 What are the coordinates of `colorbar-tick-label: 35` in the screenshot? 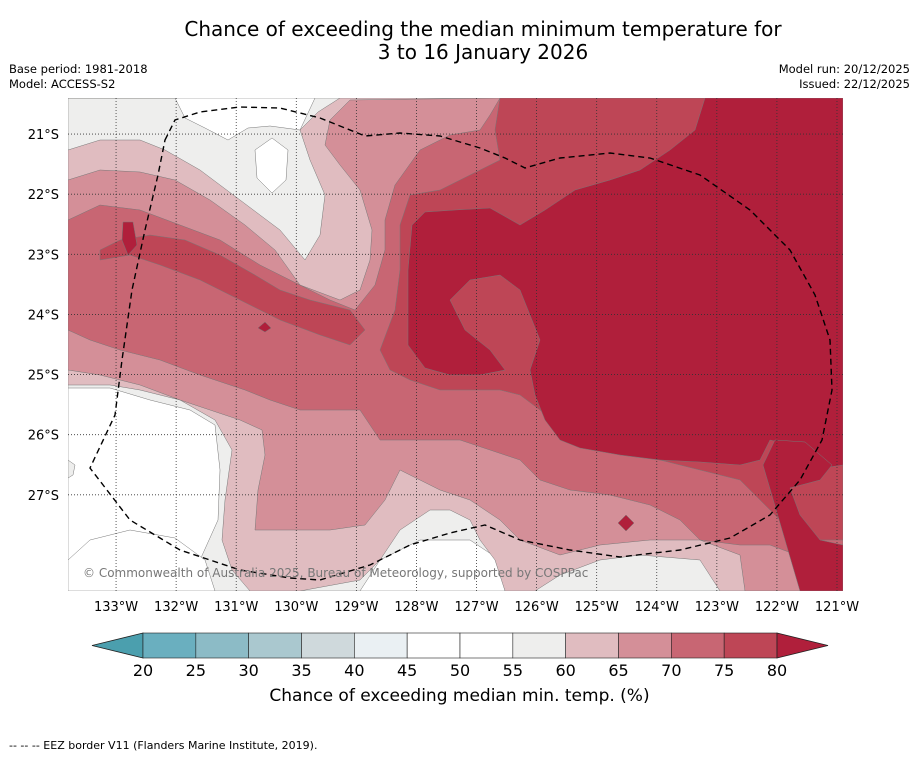 It's located at (301, 670).